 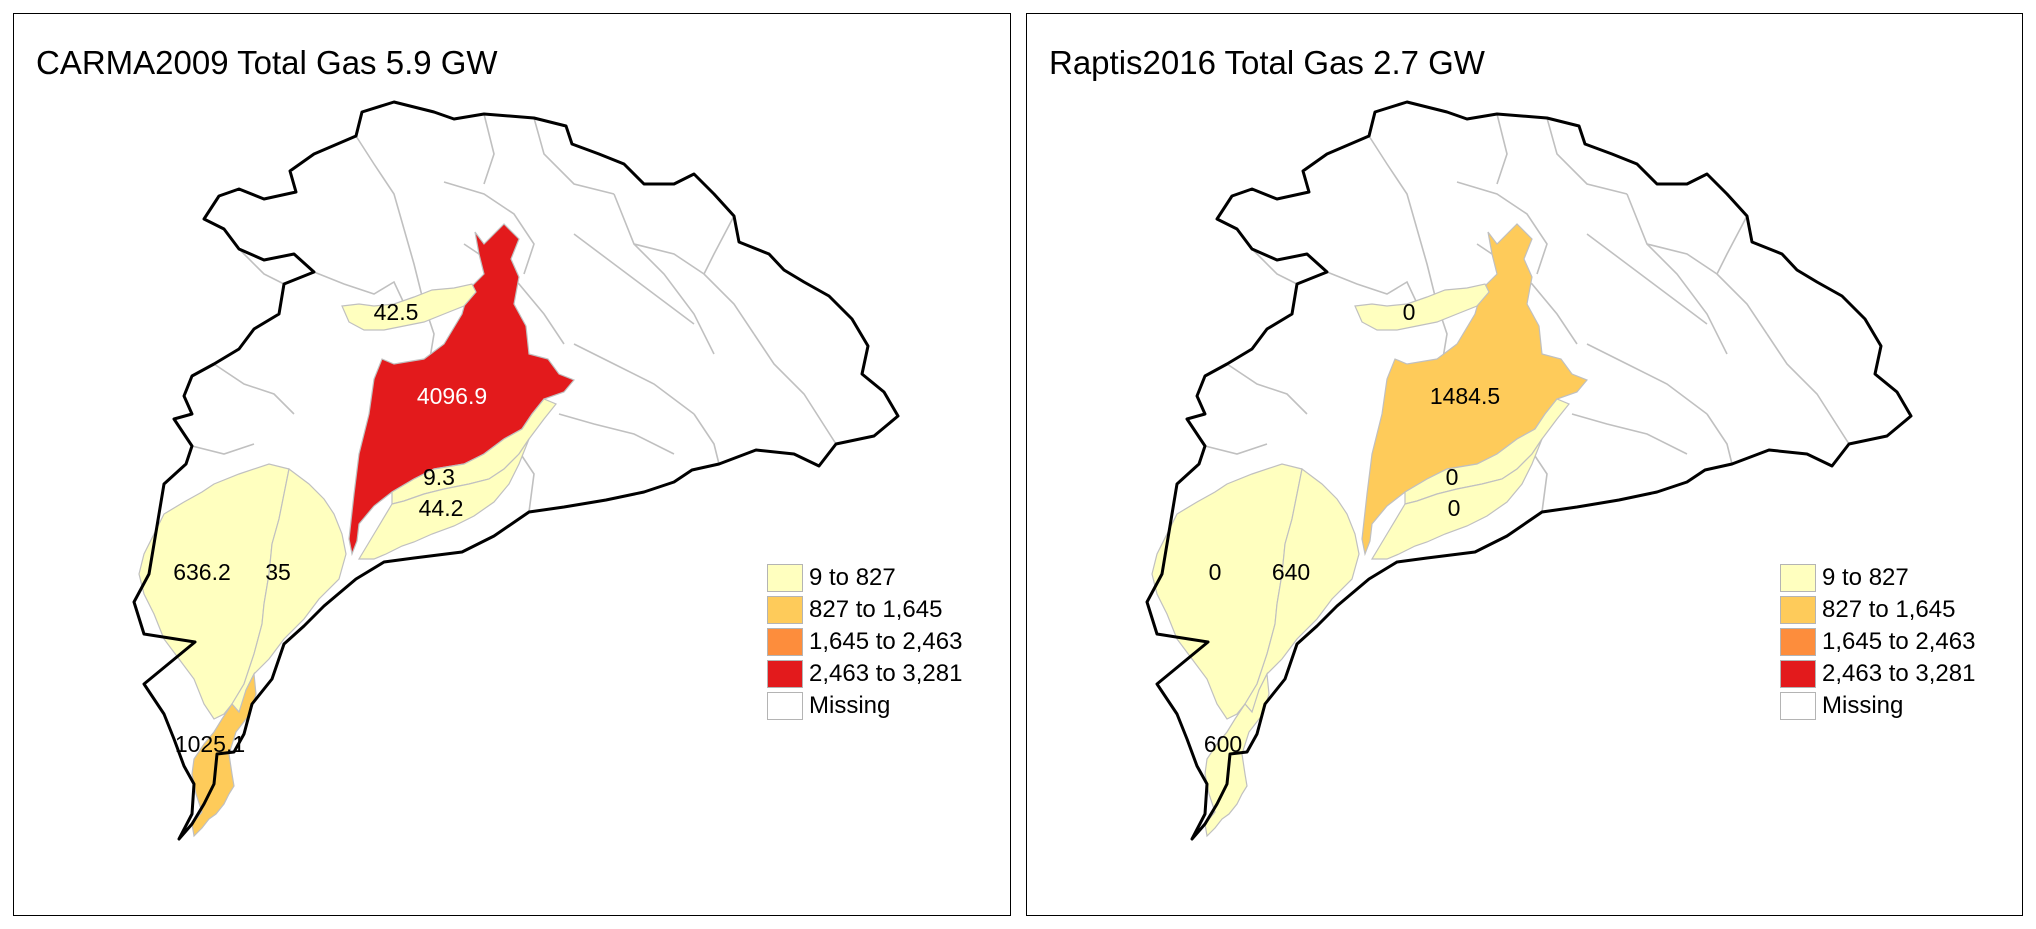 What do you see at coordinates (452, 396) in the screenshot?
I see `region-value-label: 4096.9` at bounding box center [452, 396].